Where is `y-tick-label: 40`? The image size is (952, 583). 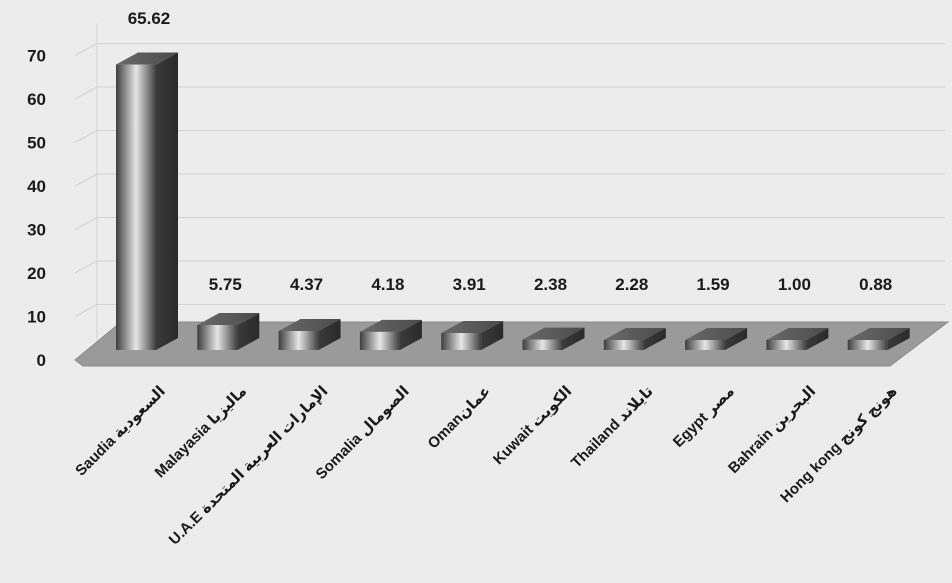
y-tick-label: 40 is located at coordinates (36, 186).